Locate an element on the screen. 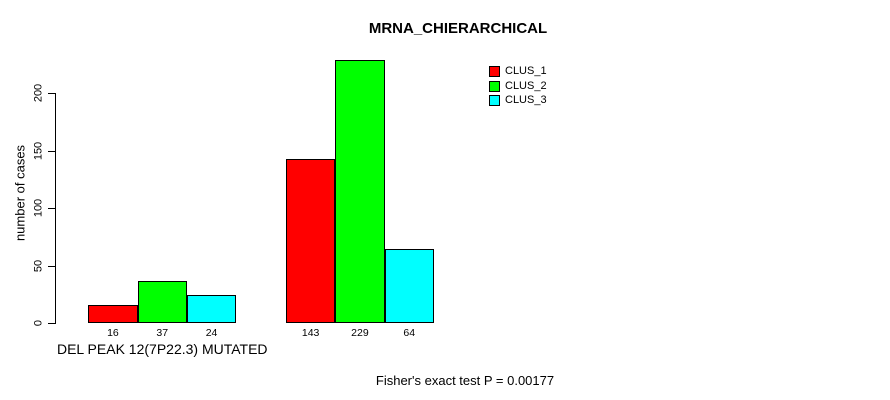  y-tick-label: 150 is located at coordinates (38, 150).